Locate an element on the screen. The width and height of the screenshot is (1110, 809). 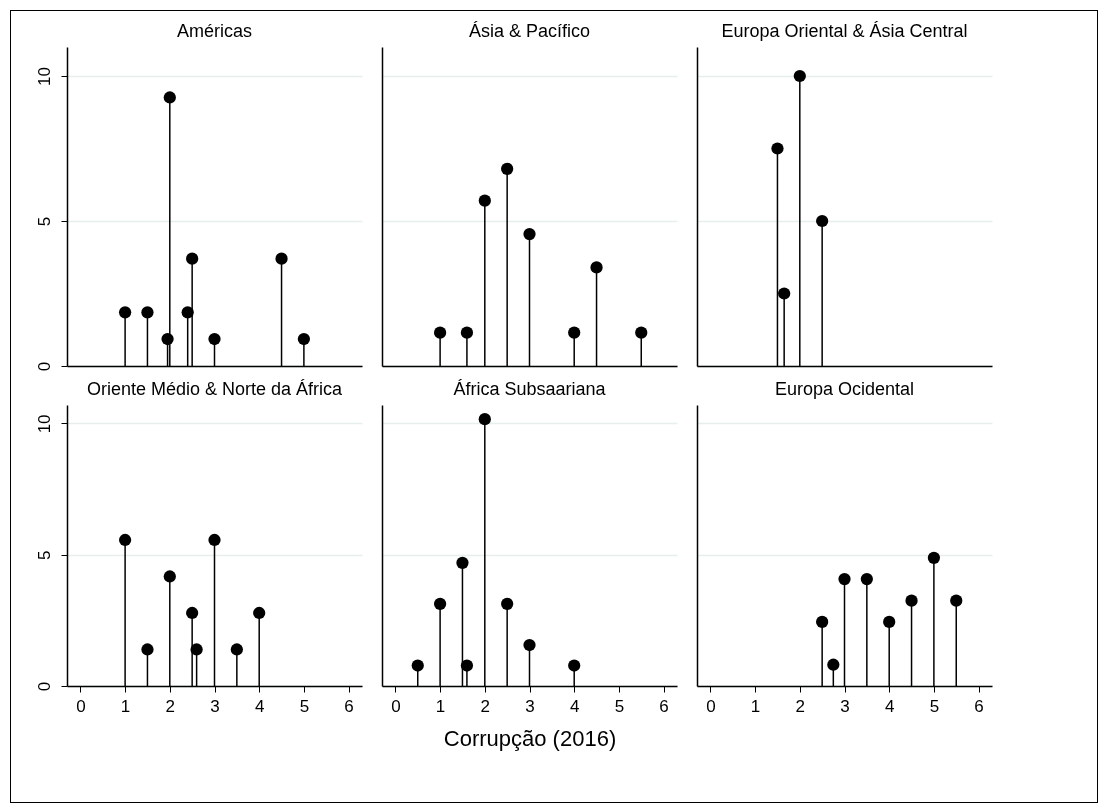
chart-title: Europa Oriental & Ásia Central is located at coordinates (844, 31).